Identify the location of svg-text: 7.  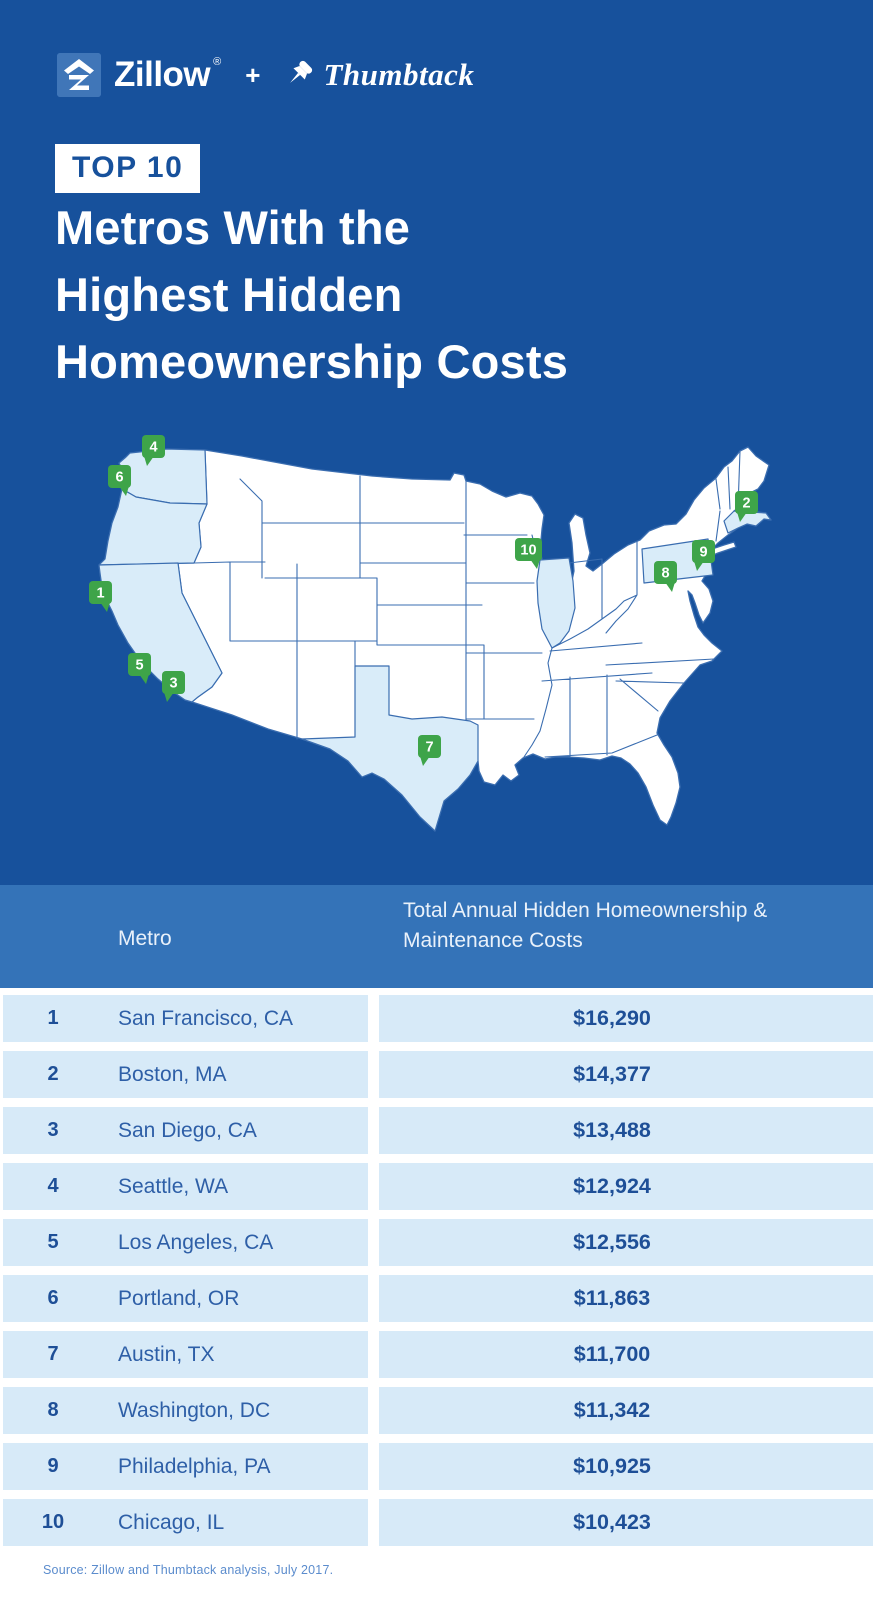
(429, 748).